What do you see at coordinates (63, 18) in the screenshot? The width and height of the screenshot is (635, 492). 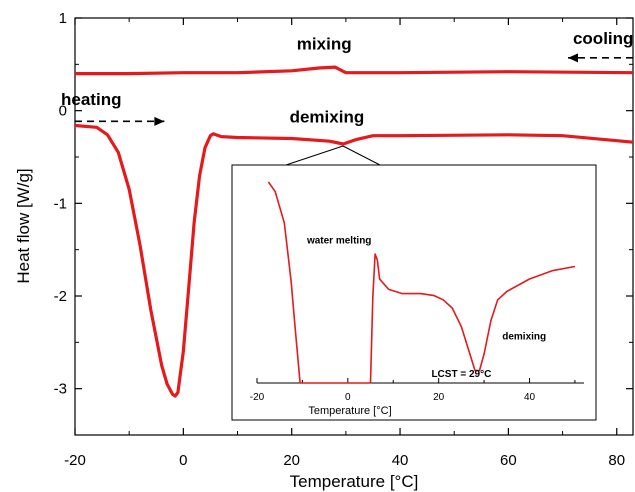 I see `y-tick-label: 1` at bounding box center [63, 18].